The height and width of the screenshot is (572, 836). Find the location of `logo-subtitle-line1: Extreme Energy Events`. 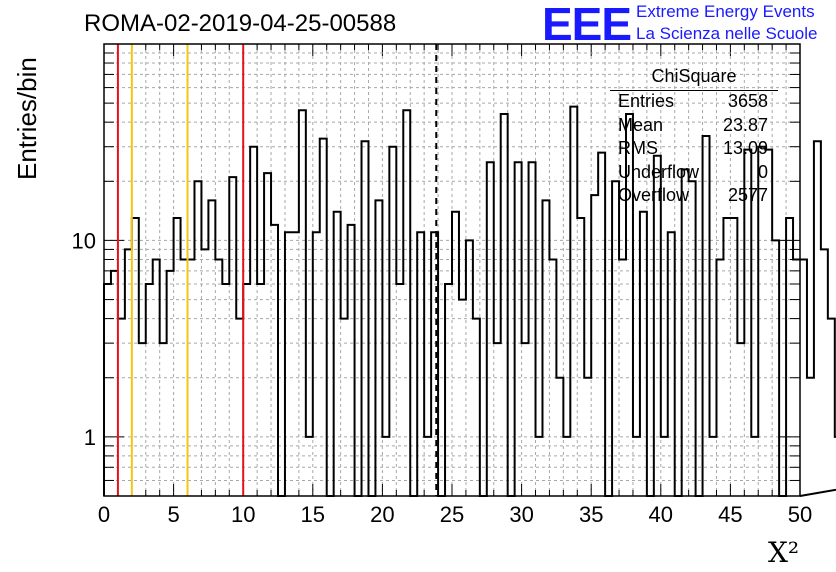

logo-subtitle-line1: Extreme Energy Events is located at coordinates (725, 11).